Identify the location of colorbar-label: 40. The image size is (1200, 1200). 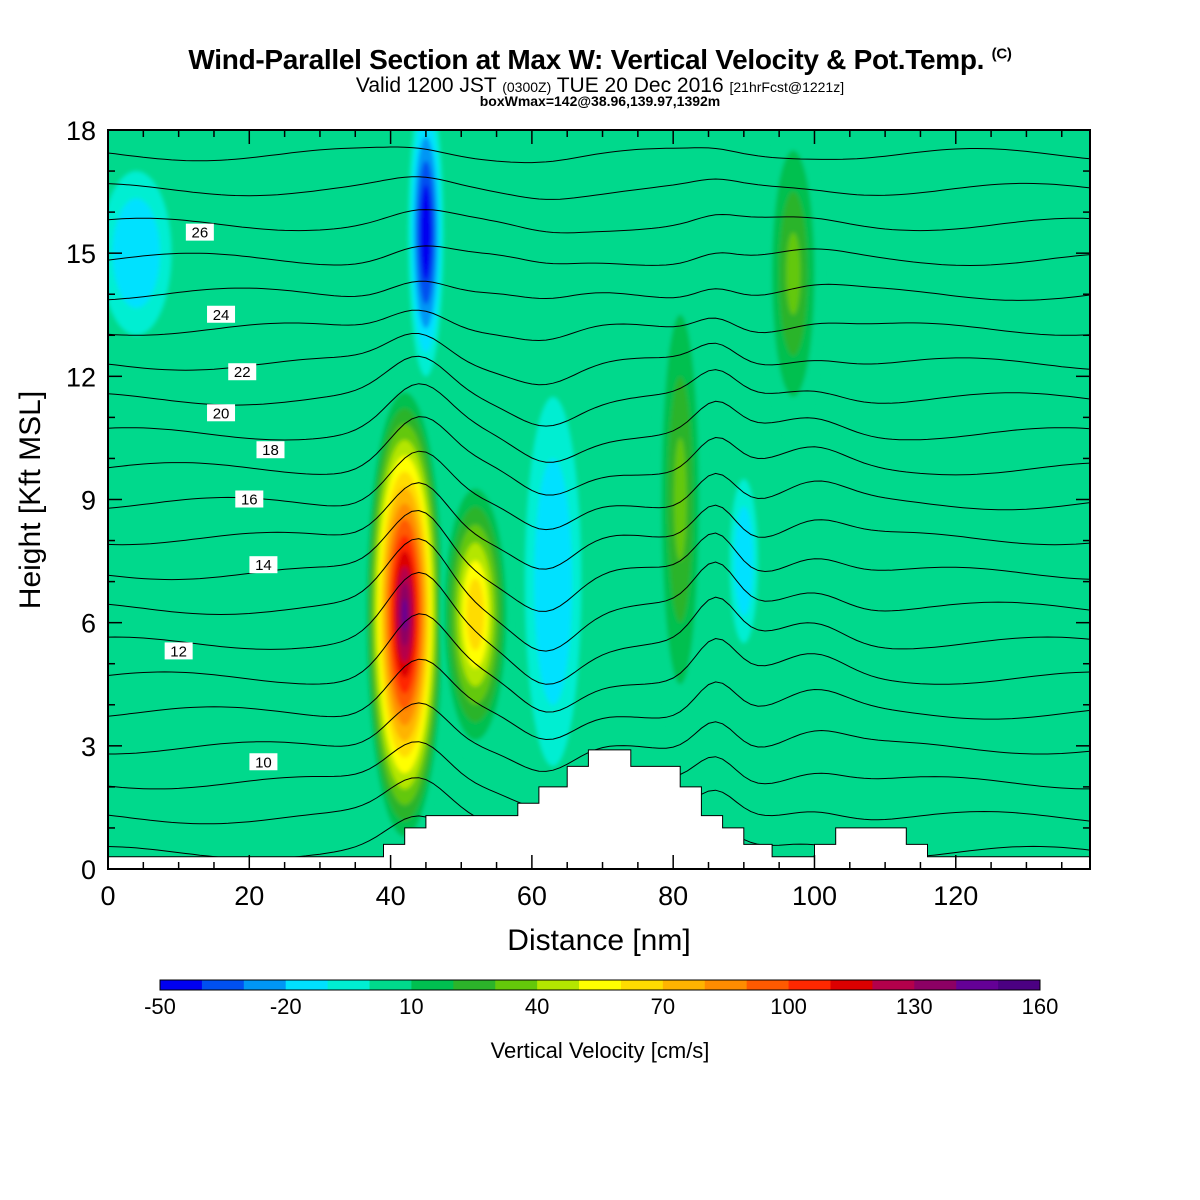
(537, 1006).